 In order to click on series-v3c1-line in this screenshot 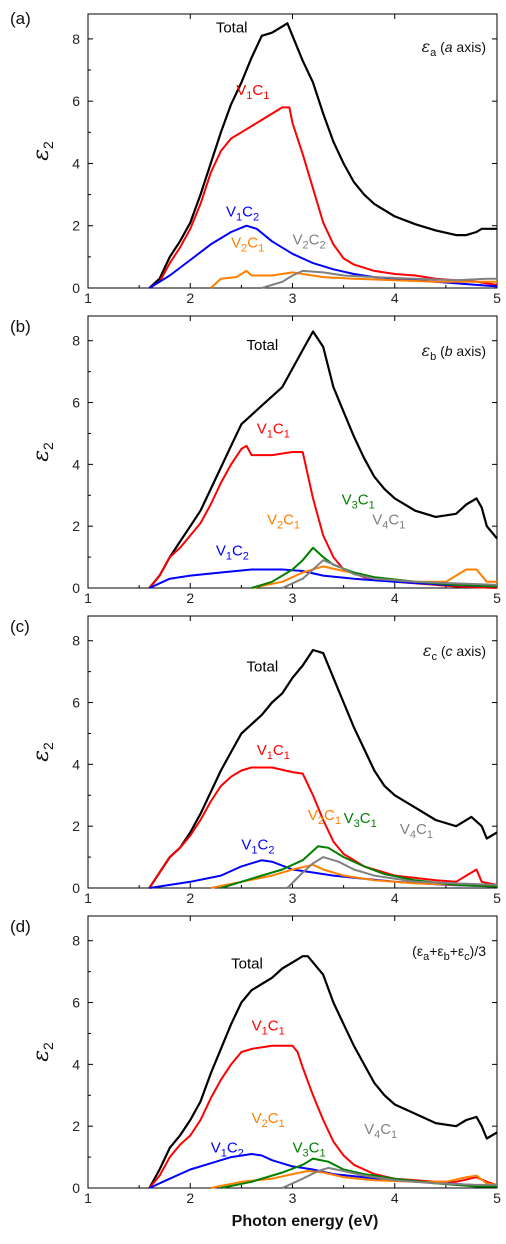, I will do `click(374, 567)`.